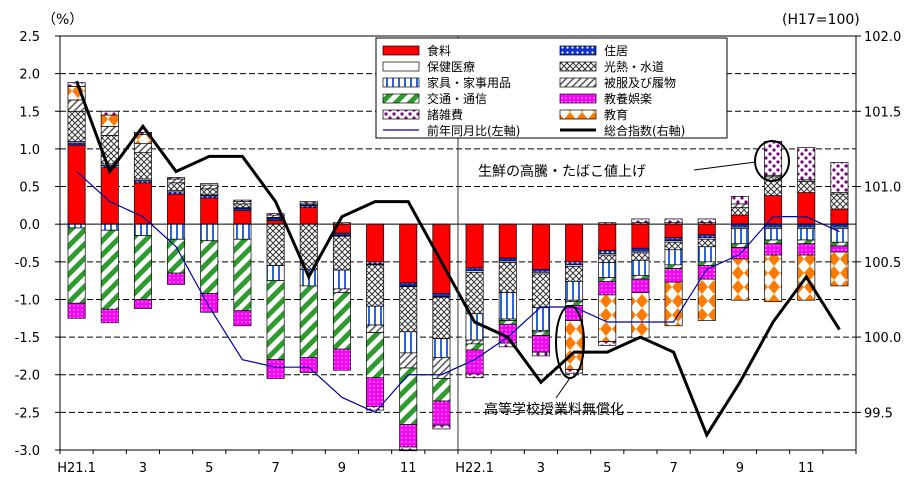 This screenshot has height=479, width=916. What do you see at coordinates (644, 130) in the screenshot?
I see `legend-label-index: 総合指数(右軸)` at bounding box center [644, 130].